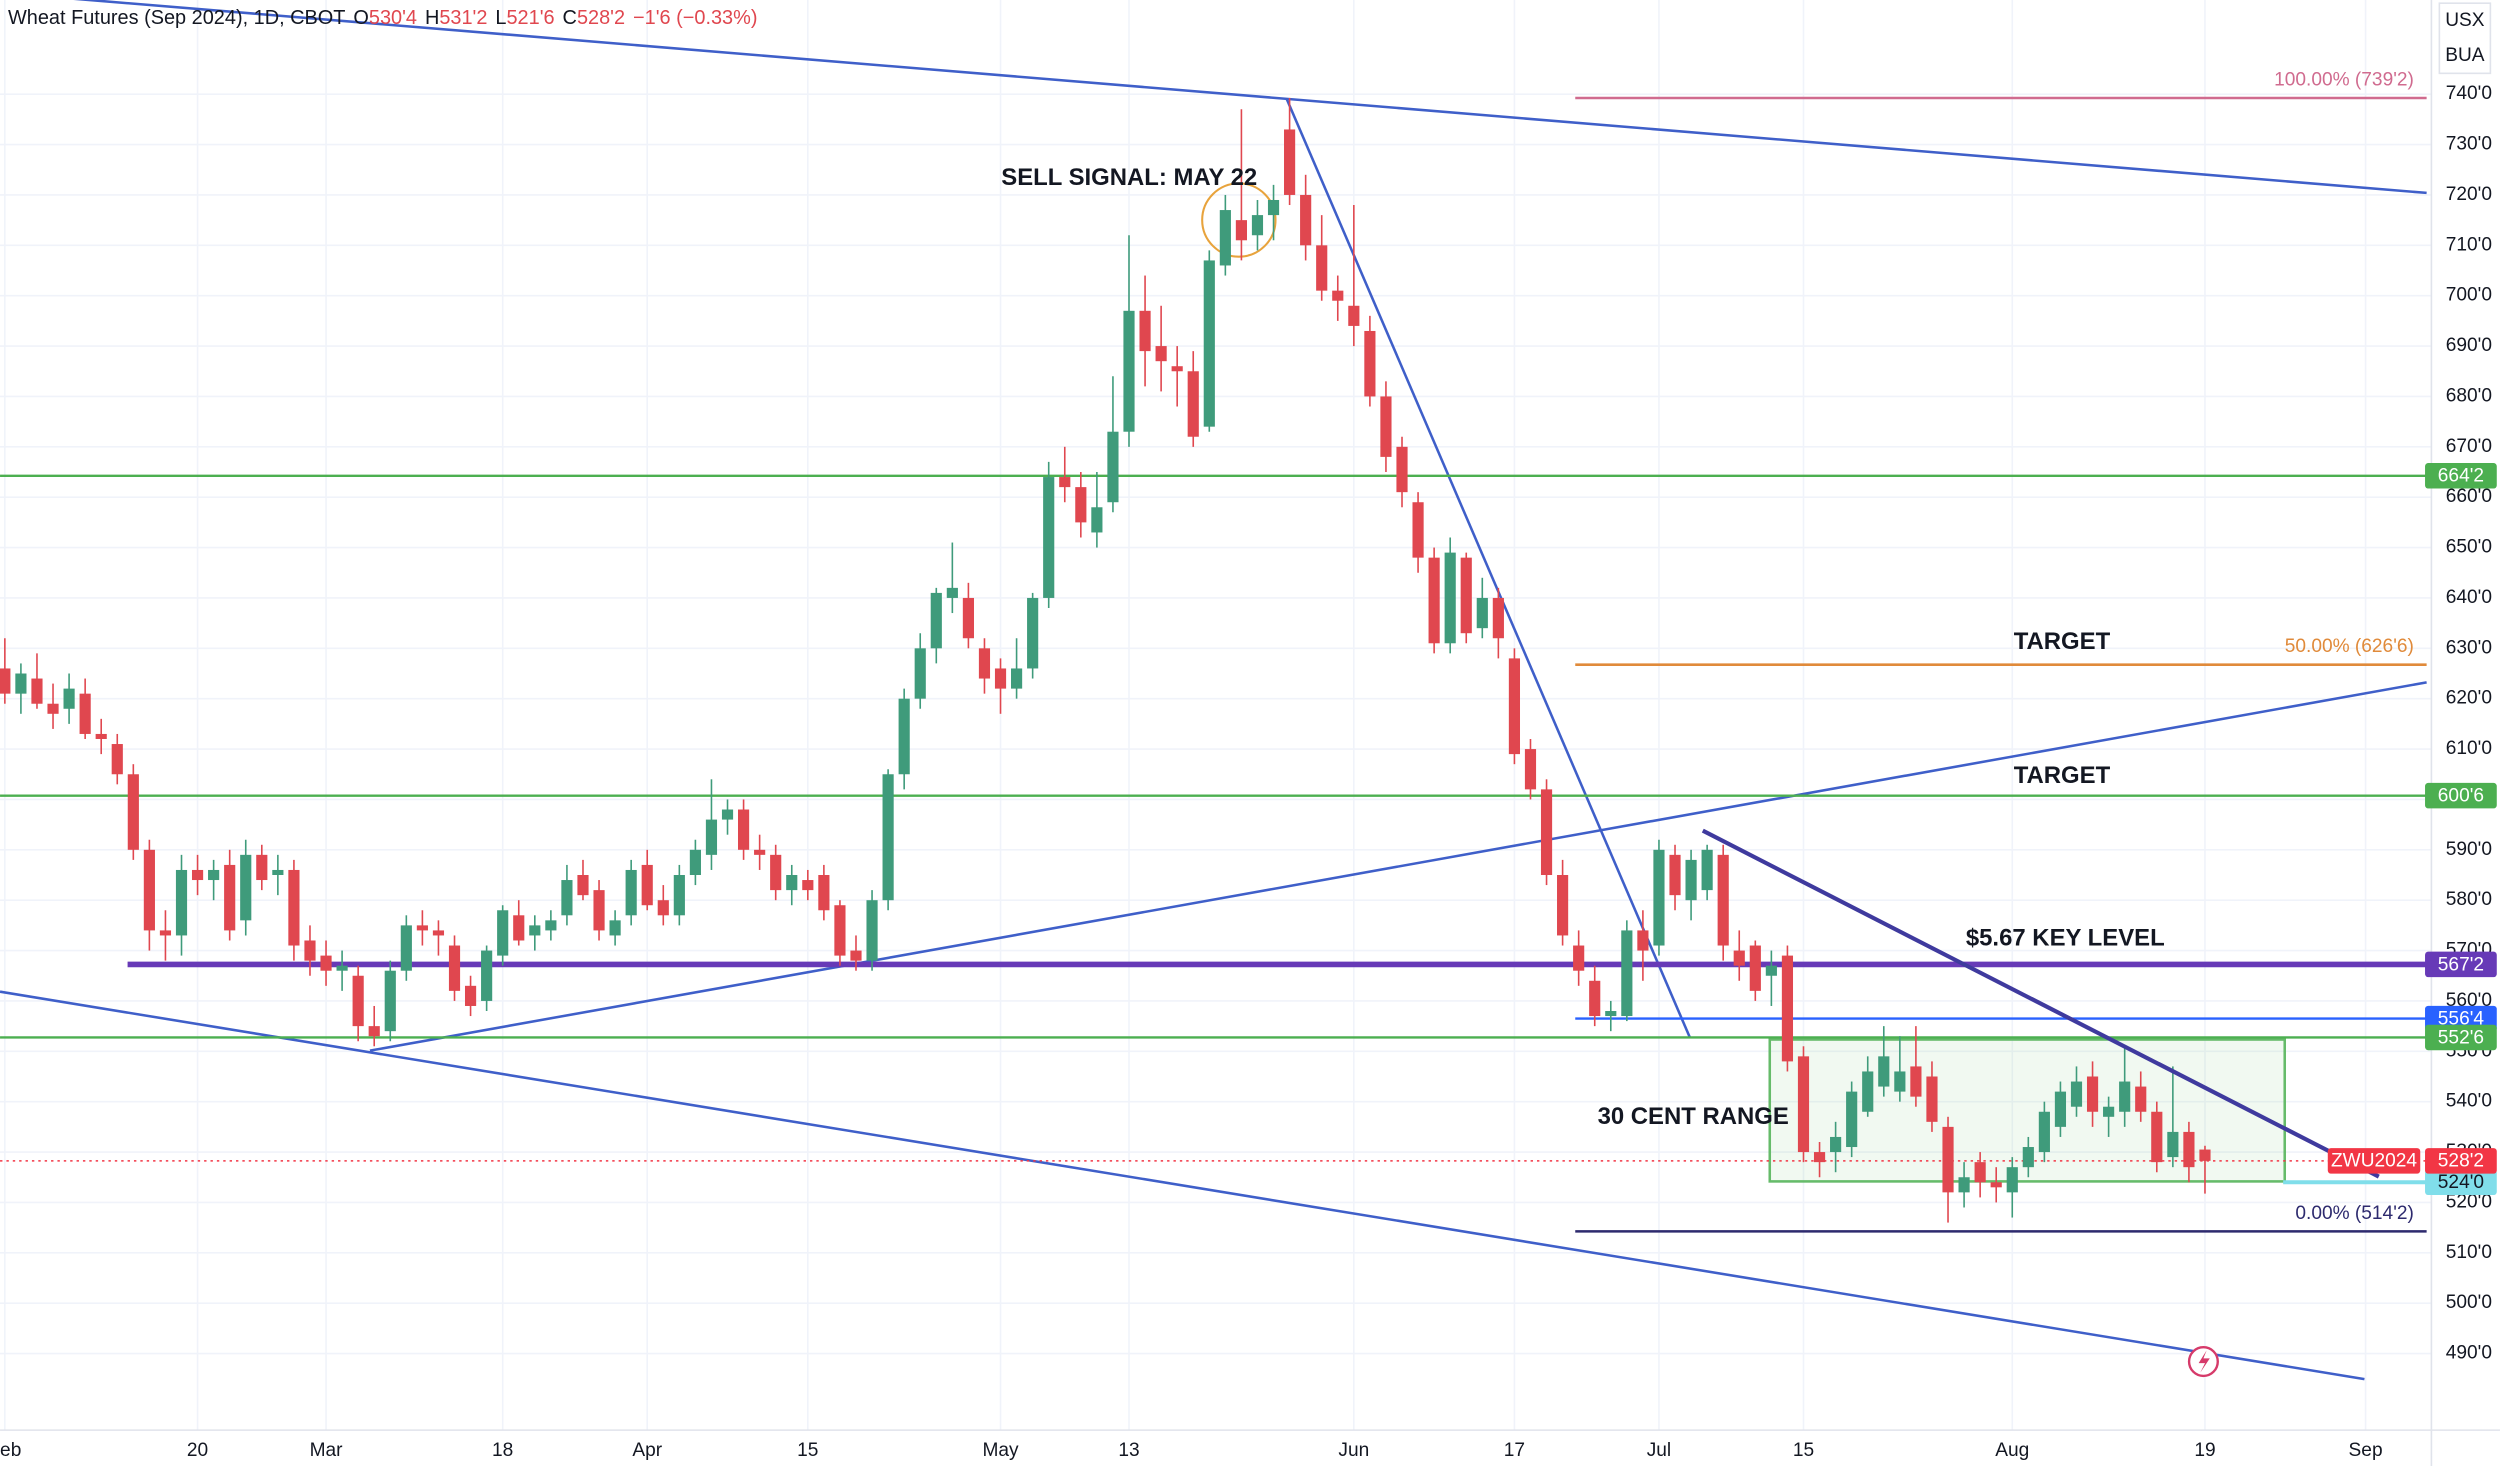  Describe the element at coordinates (695, 18) in the screenshot. I see `change-value: −1'6 (−0.33%)` at that location.